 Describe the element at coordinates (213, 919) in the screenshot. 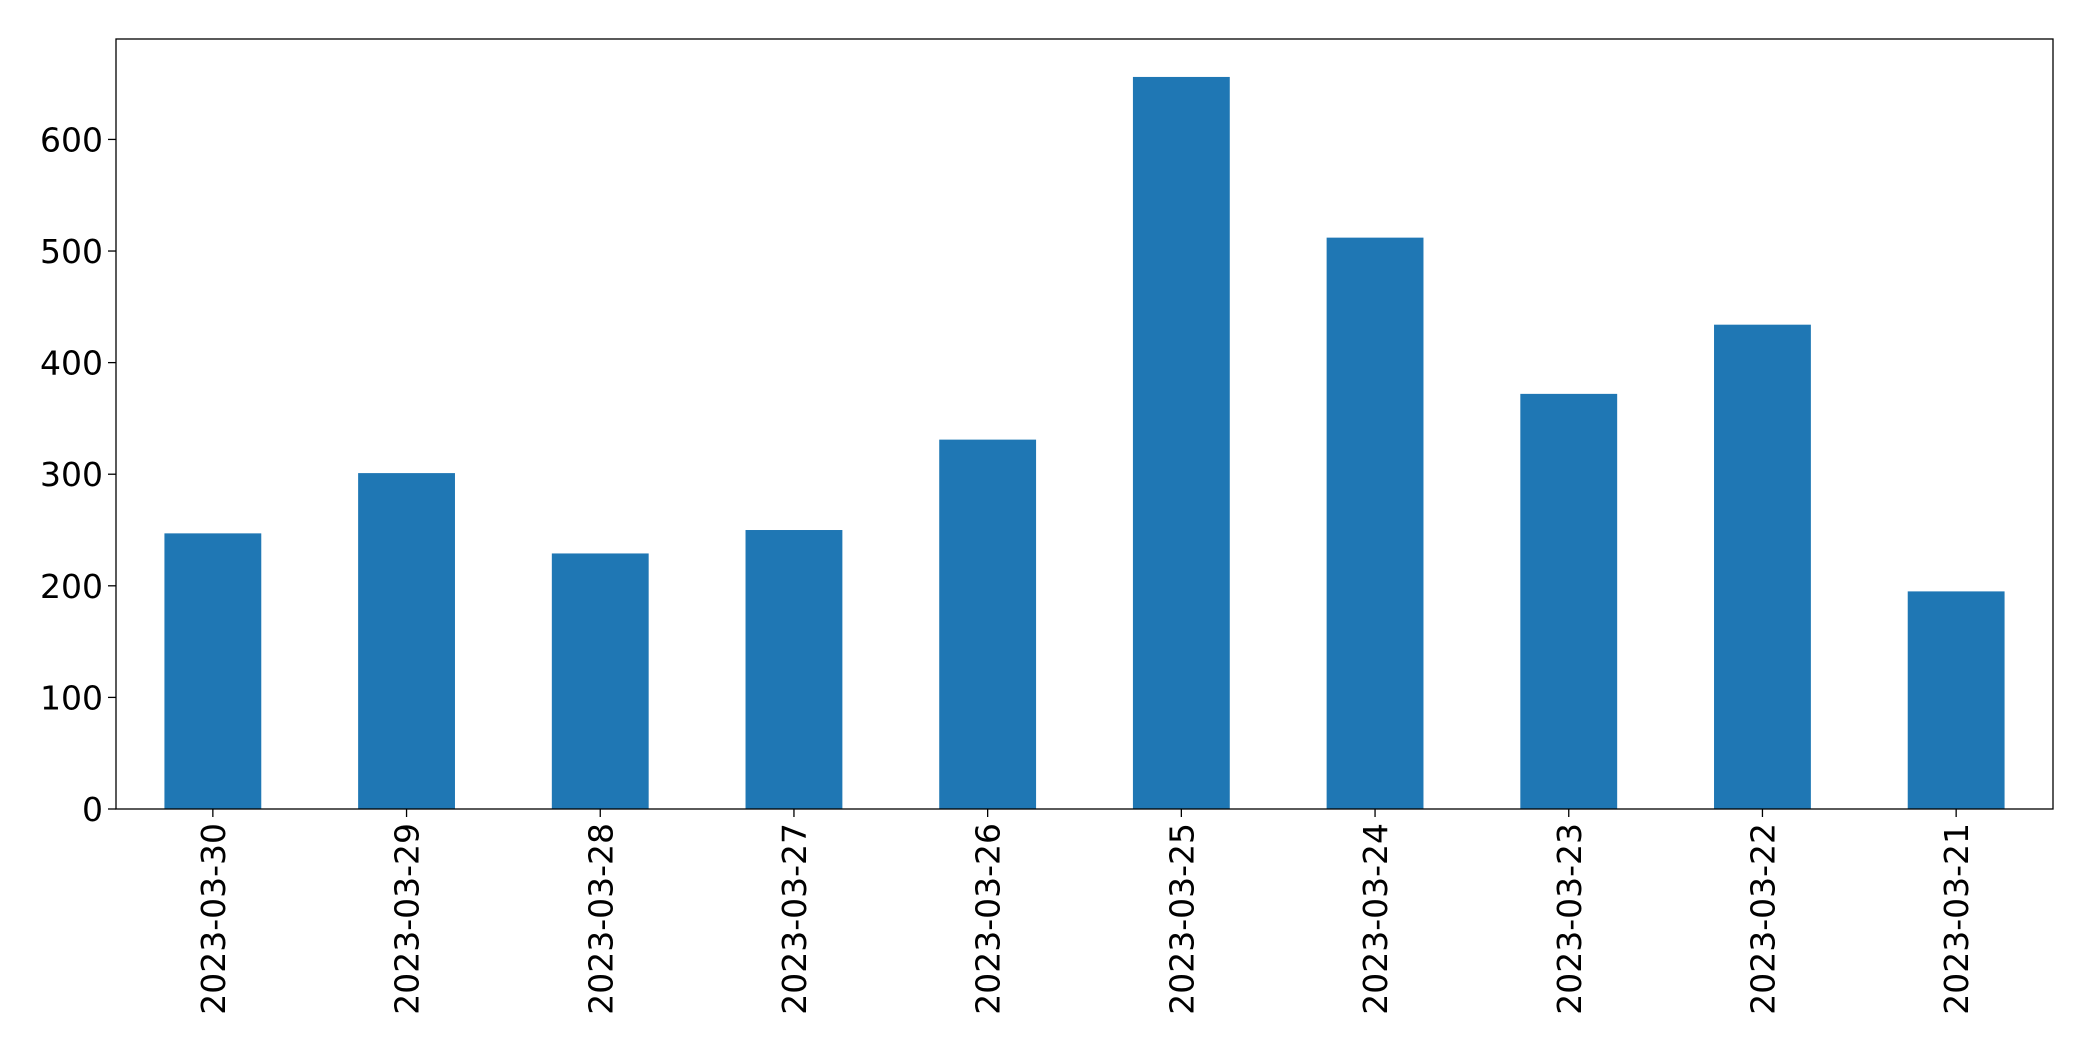

I see `x-tick-label: 2023-03-30` at that location.